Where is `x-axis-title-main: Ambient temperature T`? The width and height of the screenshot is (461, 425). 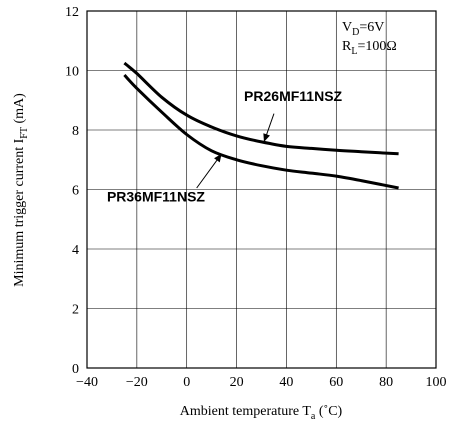
x-axis-title-main: Ambient temperature T is located at coordinates (246, 411).